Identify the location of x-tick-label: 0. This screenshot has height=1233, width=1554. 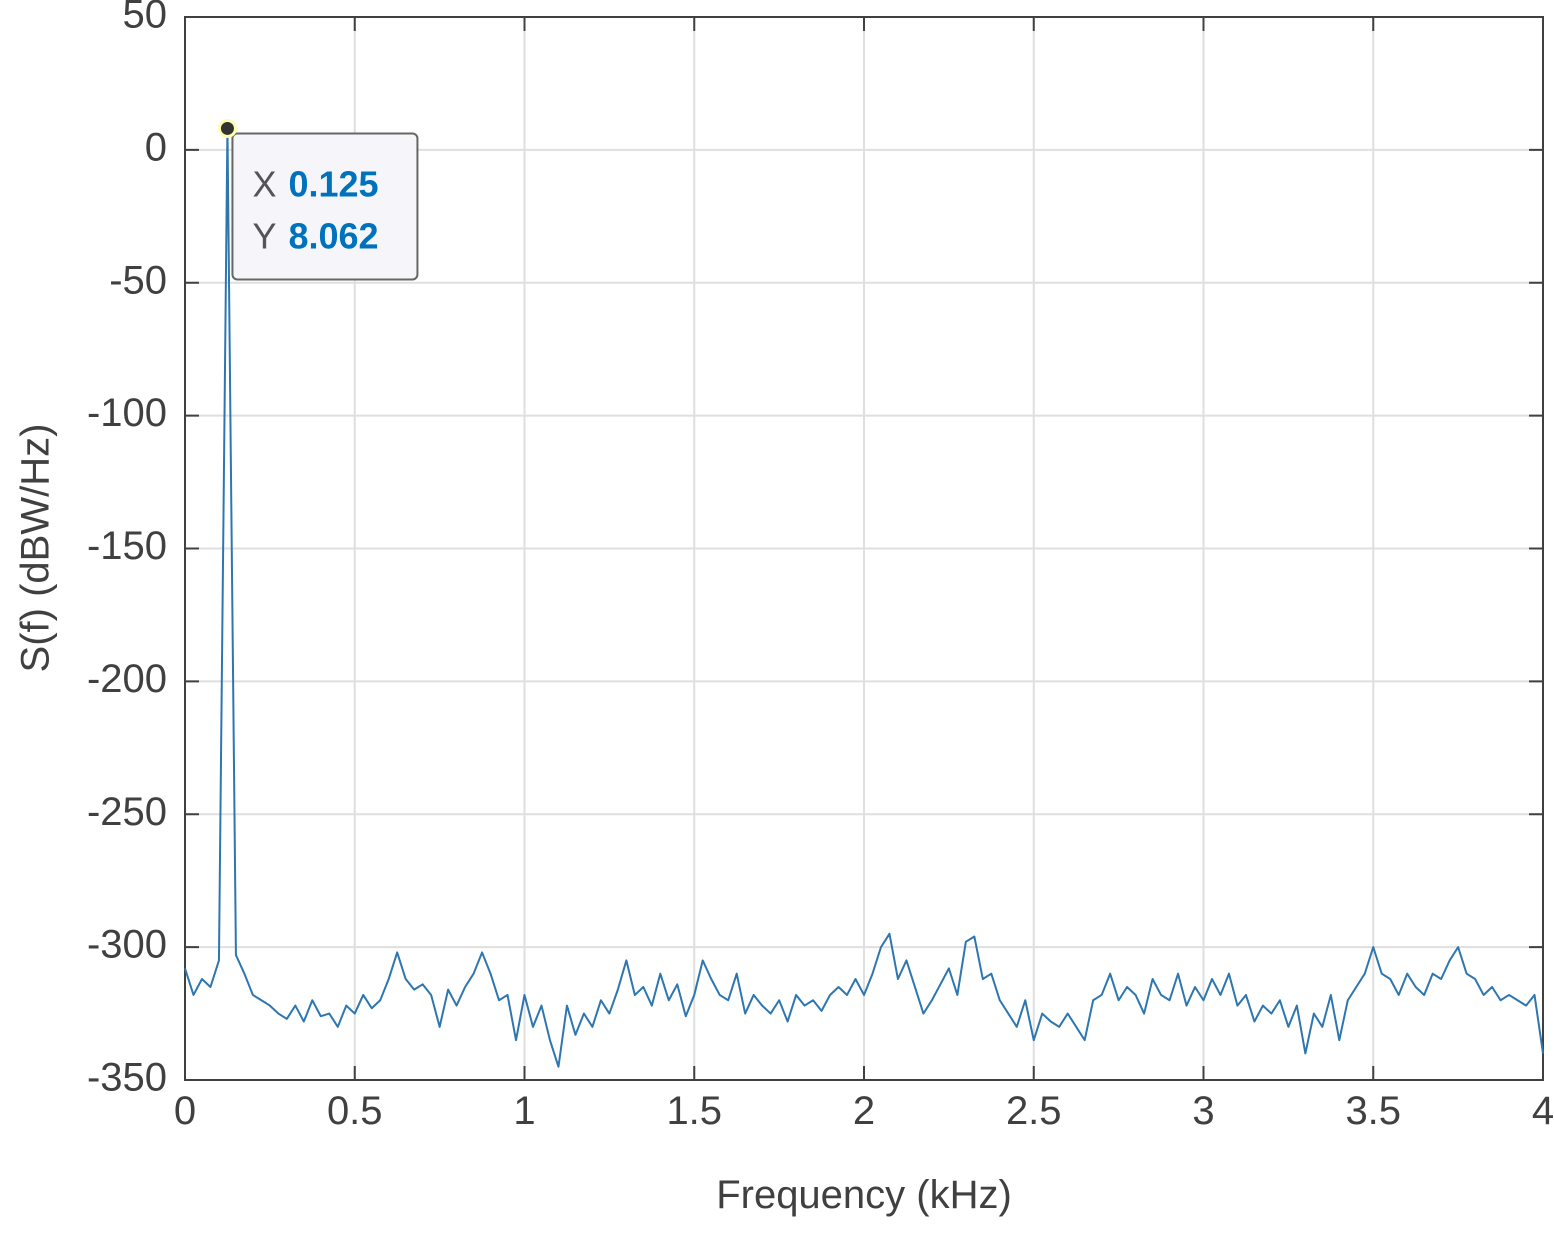
(185, 1111).